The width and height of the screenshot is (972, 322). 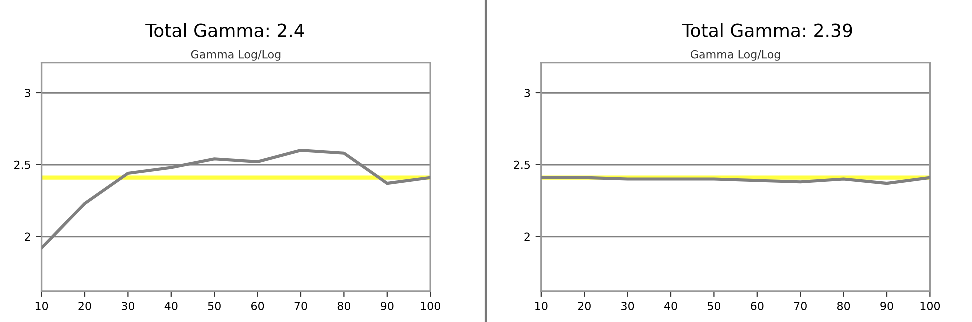 What do you see at coordinates (236, 199) in the screenshot?
I see `line-series` at bounding box center [236, 199].